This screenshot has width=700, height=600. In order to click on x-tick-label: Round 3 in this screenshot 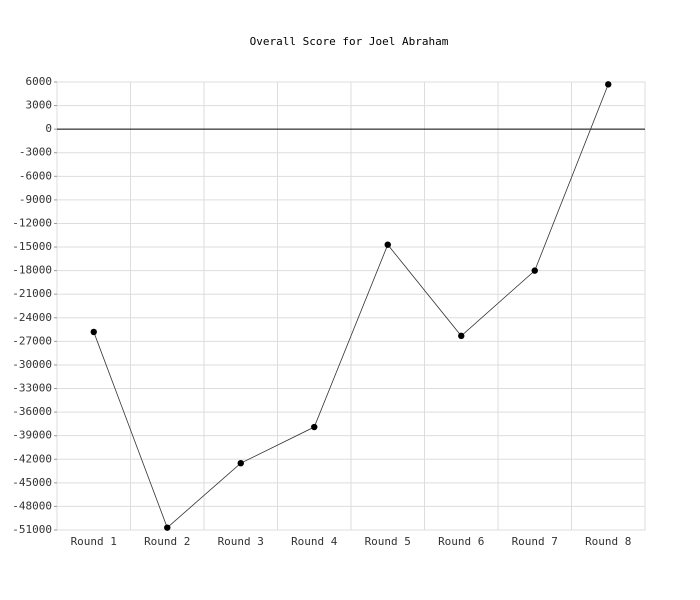, I will do `click(241, 541)`.